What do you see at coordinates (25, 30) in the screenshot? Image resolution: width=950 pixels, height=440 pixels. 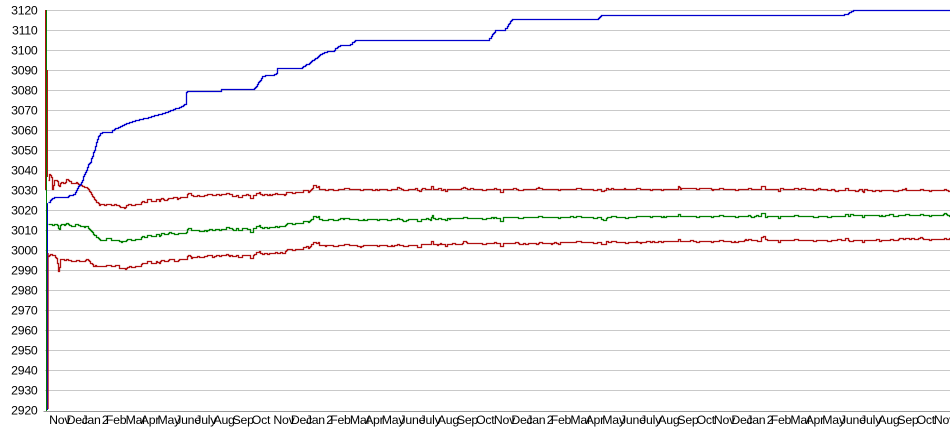 I see `svg-text: 3110` at bounding box center [25, 30].